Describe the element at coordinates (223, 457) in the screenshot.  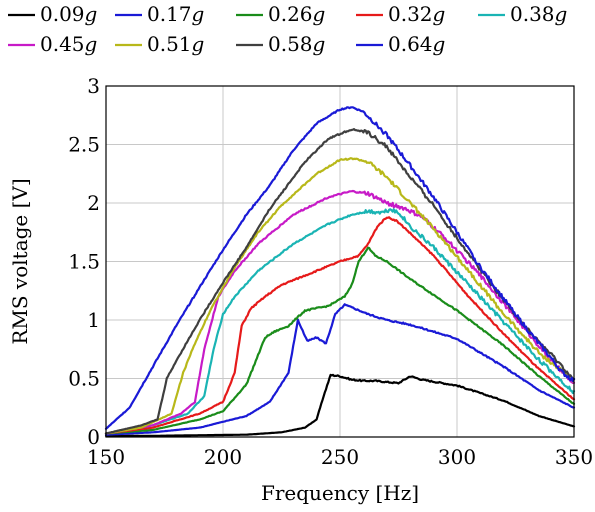
I see `x-tick-label: 200` at that location.